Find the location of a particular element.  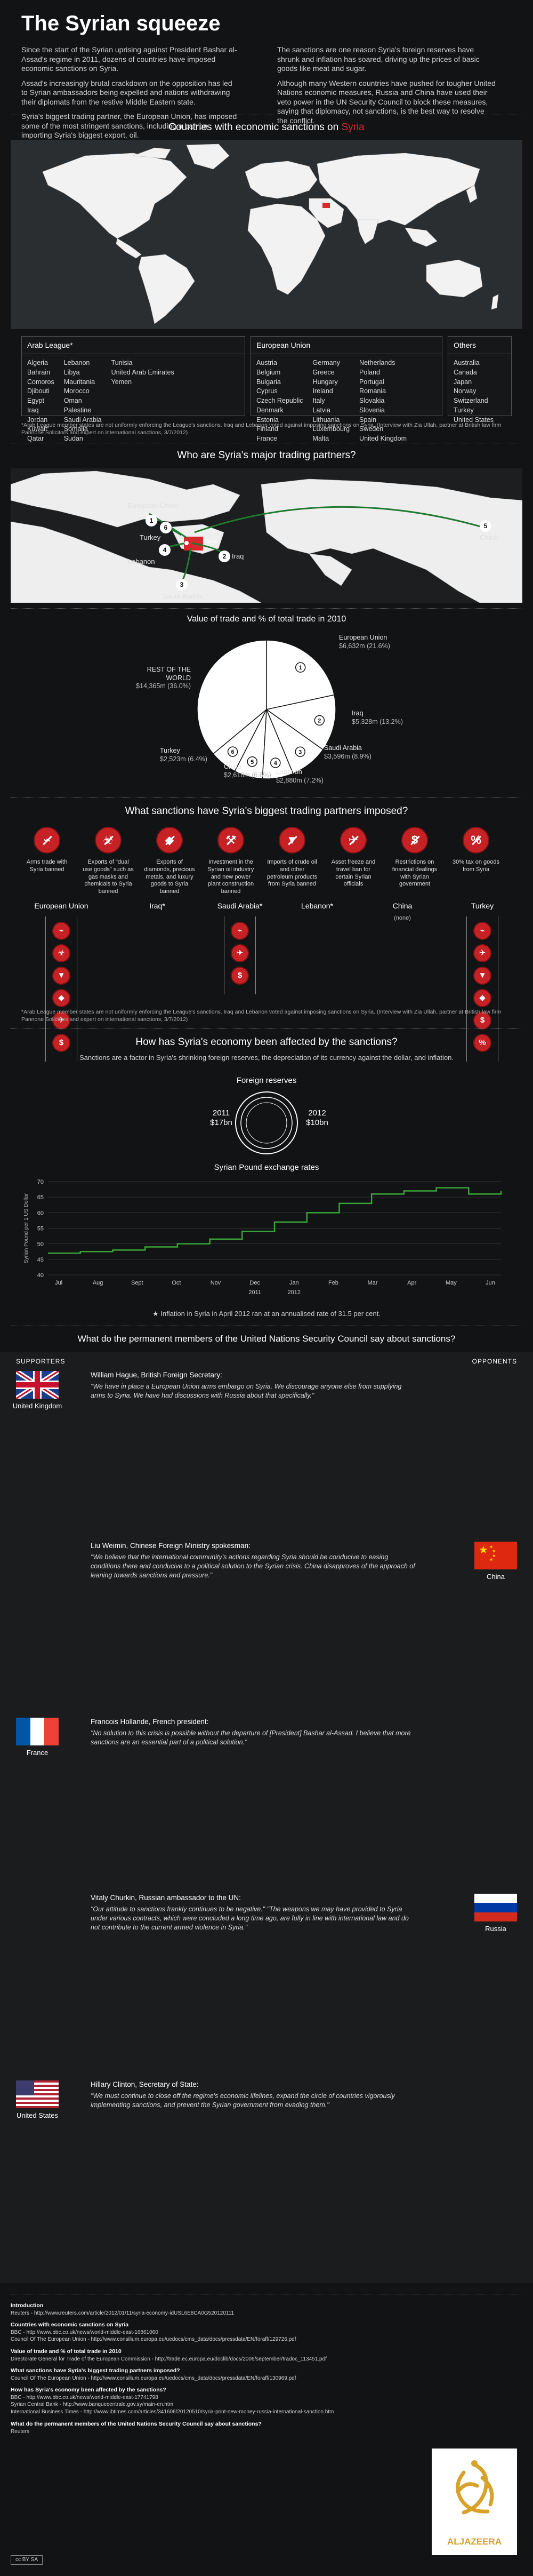

y-axis-label: Syrian Pound per 1 US Dollar is located at coordinates (26, 1228).